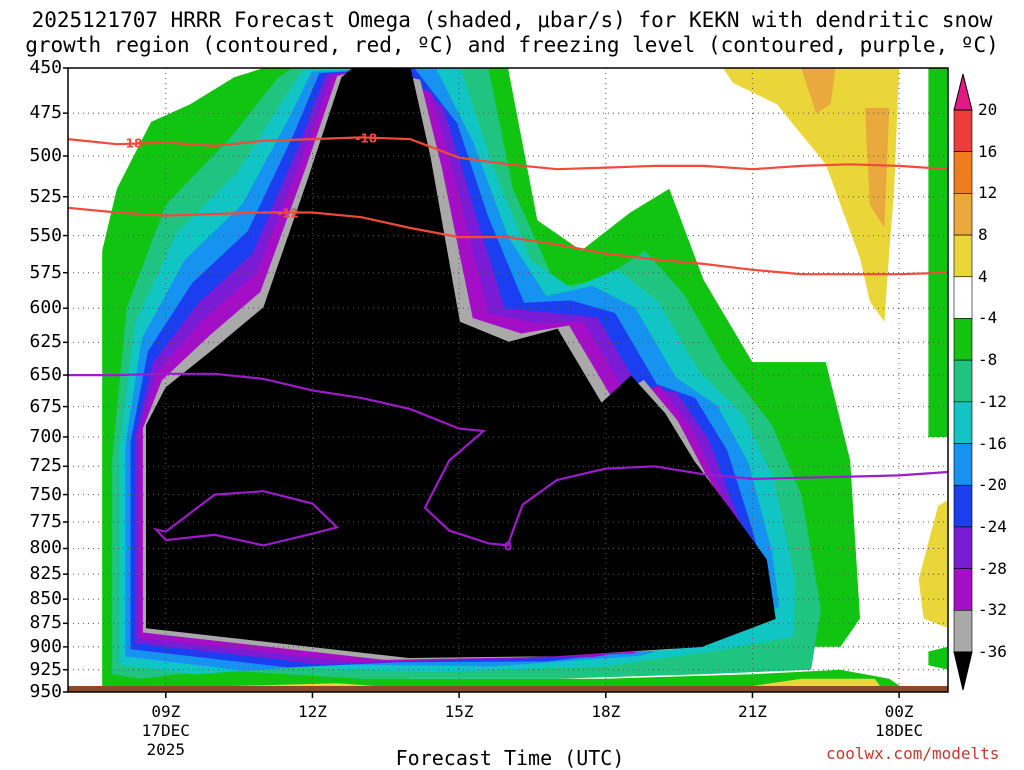 The image size is (1024, 770). What do you see at coordinates (811, 195) in the screenshot?
I see `omega-region-yellow` at bounding box center [811, 195].